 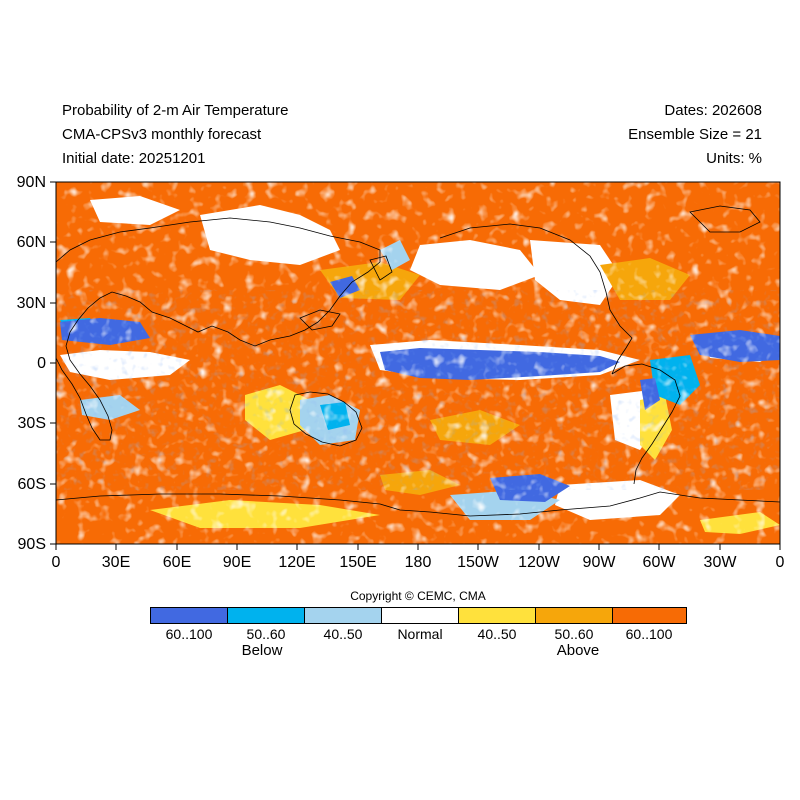 What do you see at coordinates (297, 562) in the screenshot?
I see `x-label-120e: 120E` at bounding box center [297, 562].